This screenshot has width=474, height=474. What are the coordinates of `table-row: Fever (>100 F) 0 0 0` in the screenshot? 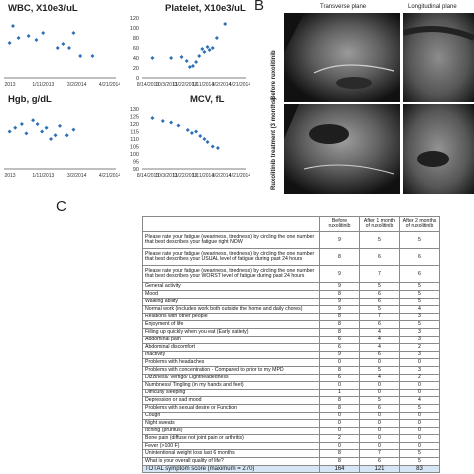 It's located at (291, 446).